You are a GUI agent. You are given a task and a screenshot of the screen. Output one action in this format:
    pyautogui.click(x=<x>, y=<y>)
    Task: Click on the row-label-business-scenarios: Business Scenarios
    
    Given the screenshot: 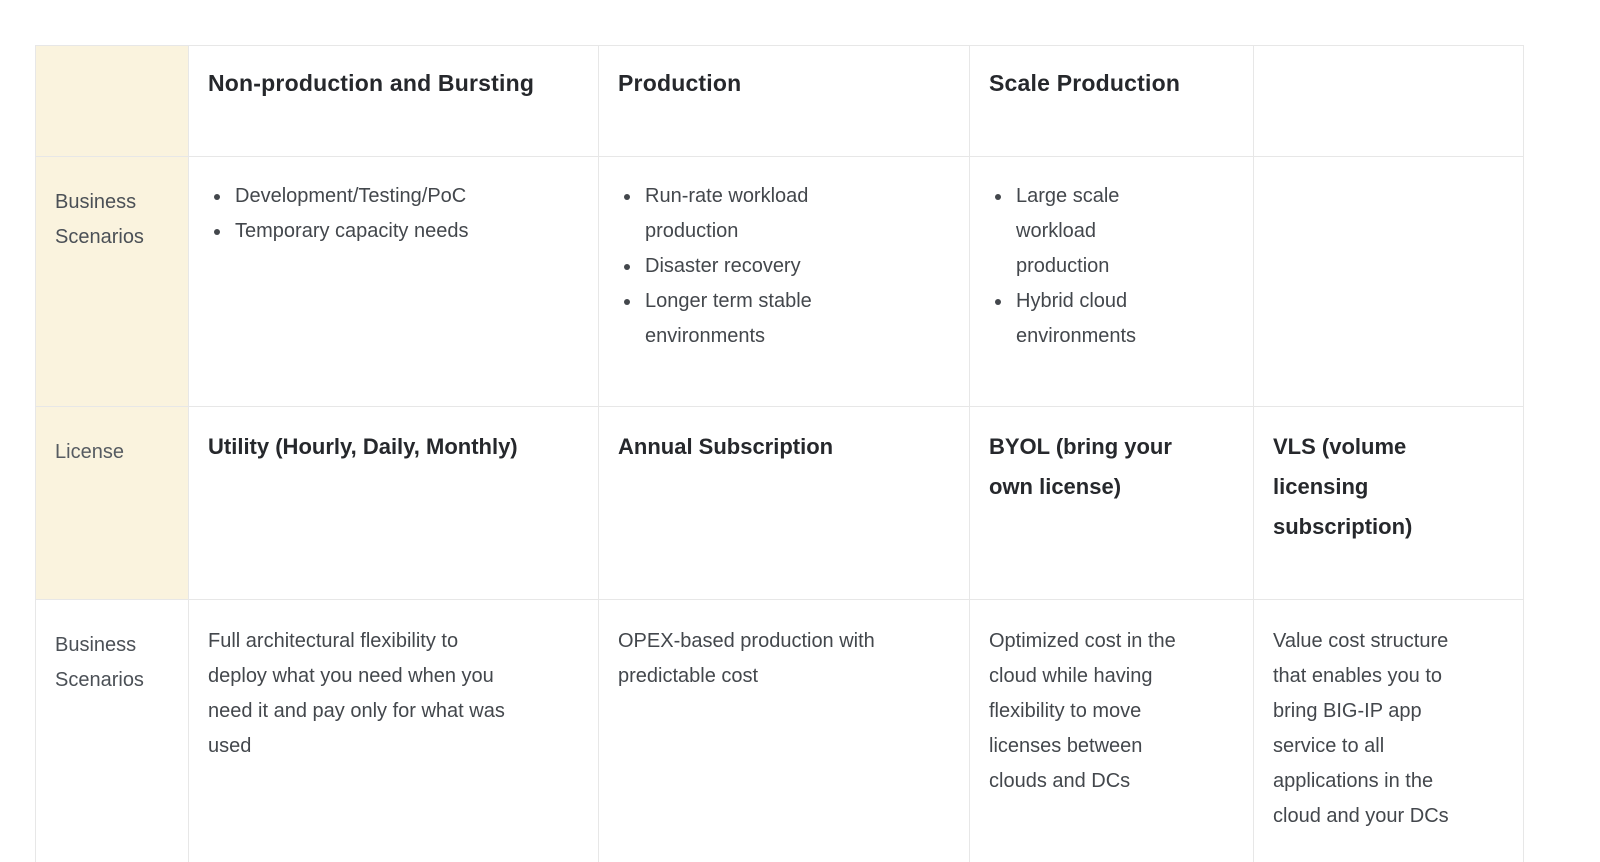 What is the action you would take?
    pyautogui.click(x=112, y=281)
    